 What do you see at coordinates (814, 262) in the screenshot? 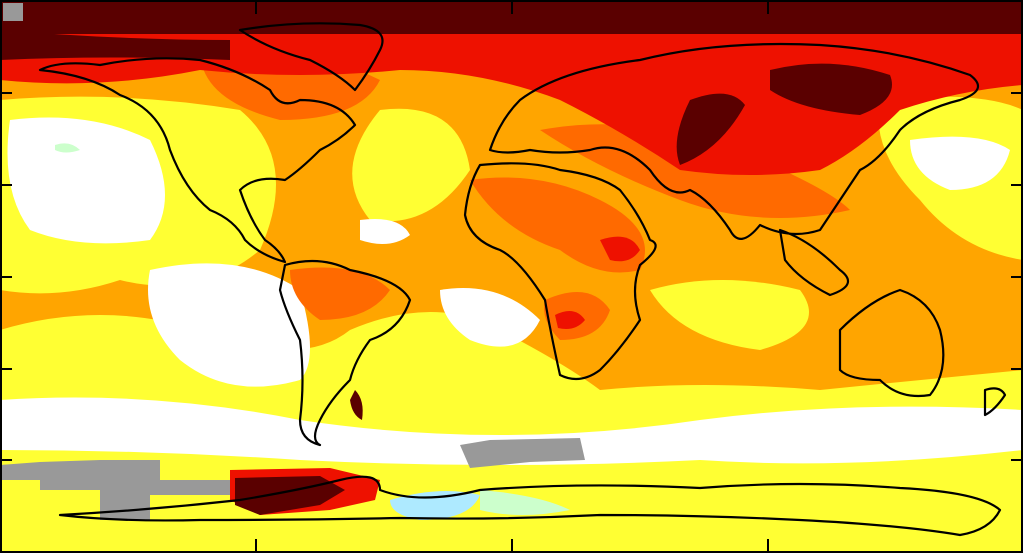
I see `southeast-asia` at bounding box center [814, 262].